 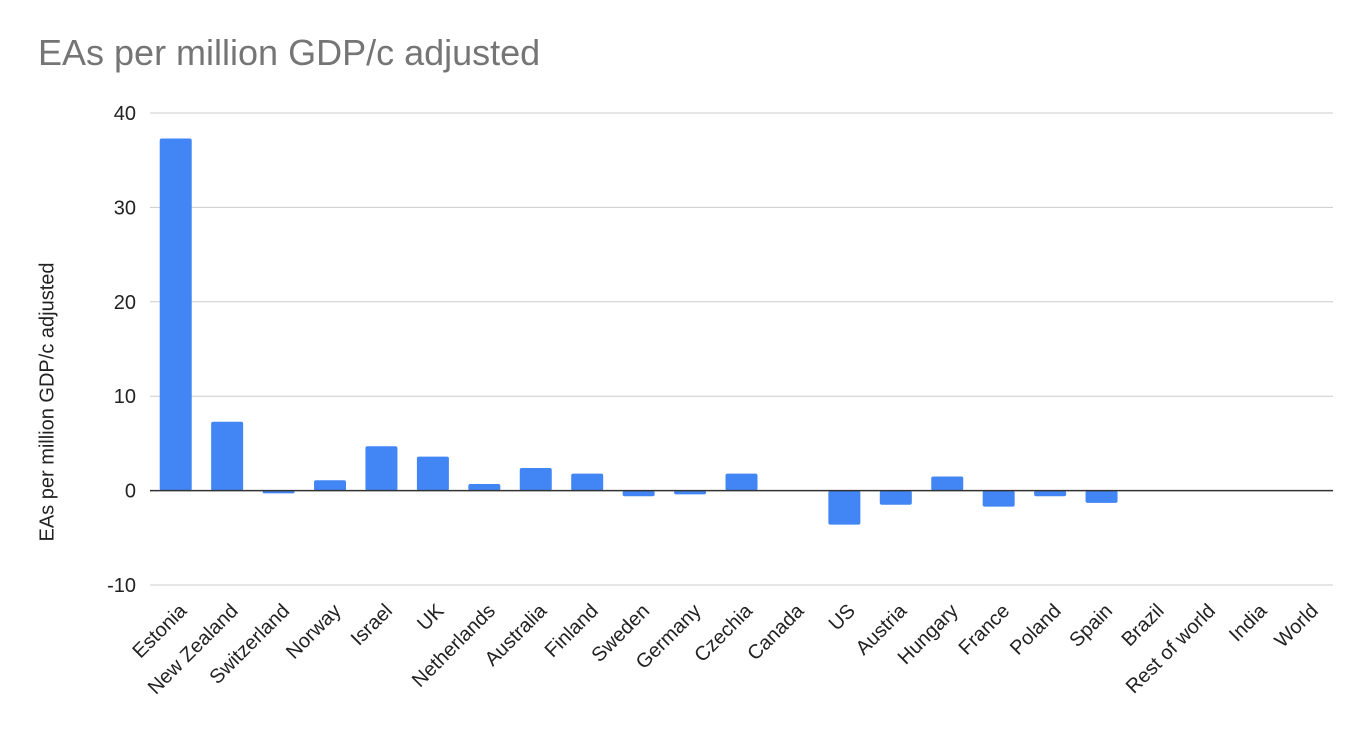 What do you see at coordinates (947, 483) in the screenshot?
I see `bar-hungary` at bounding box center [947, 483].